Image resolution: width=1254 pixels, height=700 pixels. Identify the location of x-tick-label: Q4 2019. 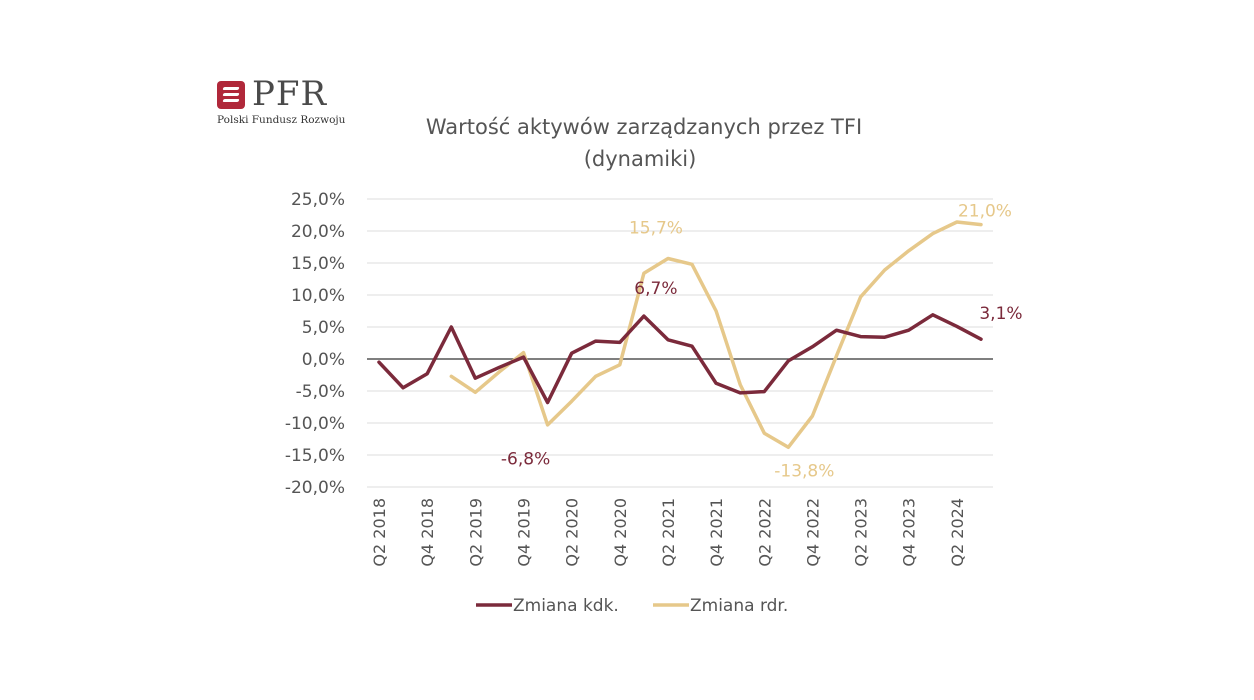
(524, 532).